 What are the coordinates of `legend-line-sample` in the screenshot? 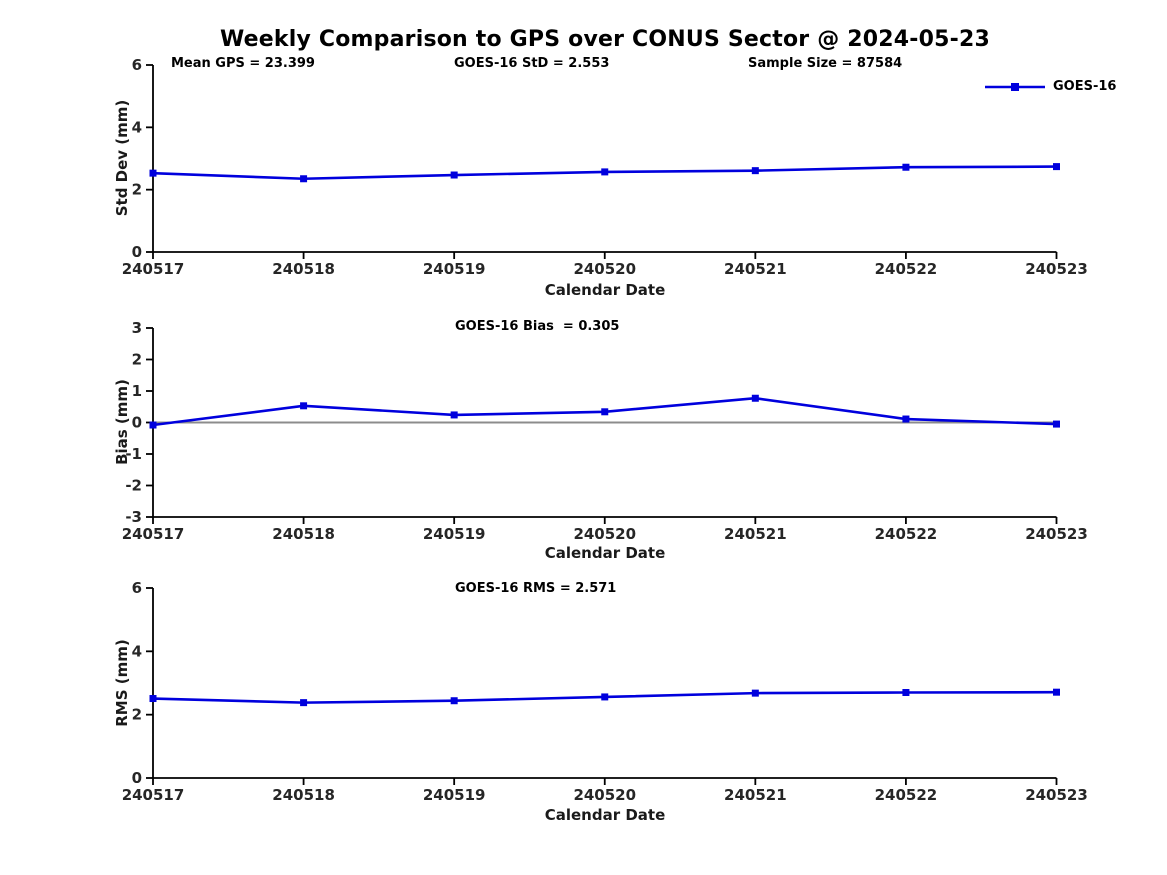 It's located at (1015, 86).